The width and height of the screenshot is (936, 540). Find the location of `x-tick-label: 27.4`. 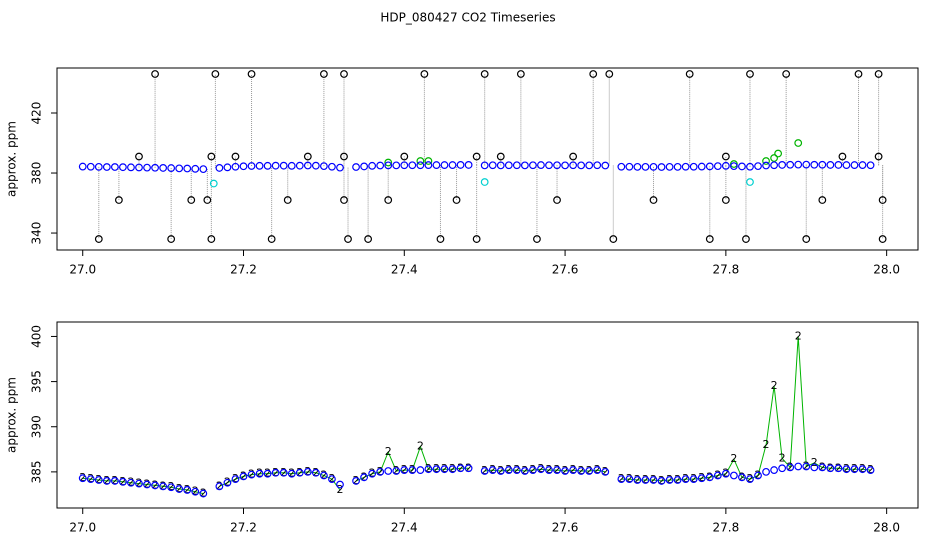

x-tick-label: 27.4 is located at coordinates (404, 270).